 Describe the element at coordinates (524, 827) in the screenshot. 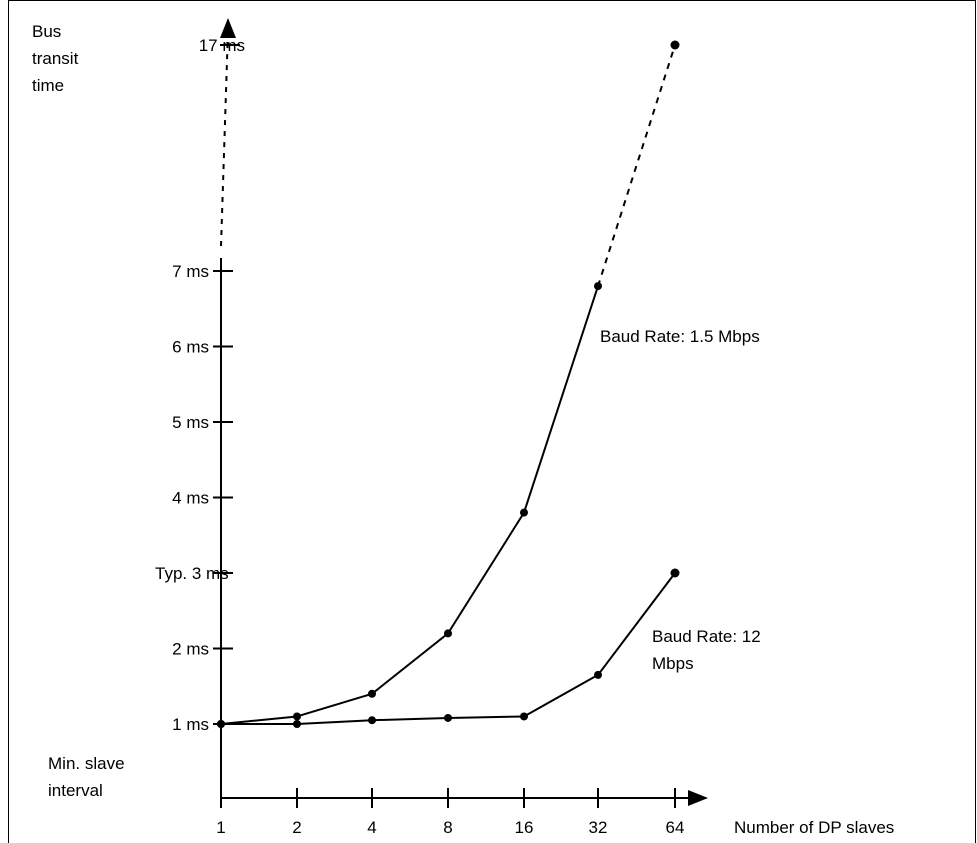

I see `x-tick-label: 16` at that location.